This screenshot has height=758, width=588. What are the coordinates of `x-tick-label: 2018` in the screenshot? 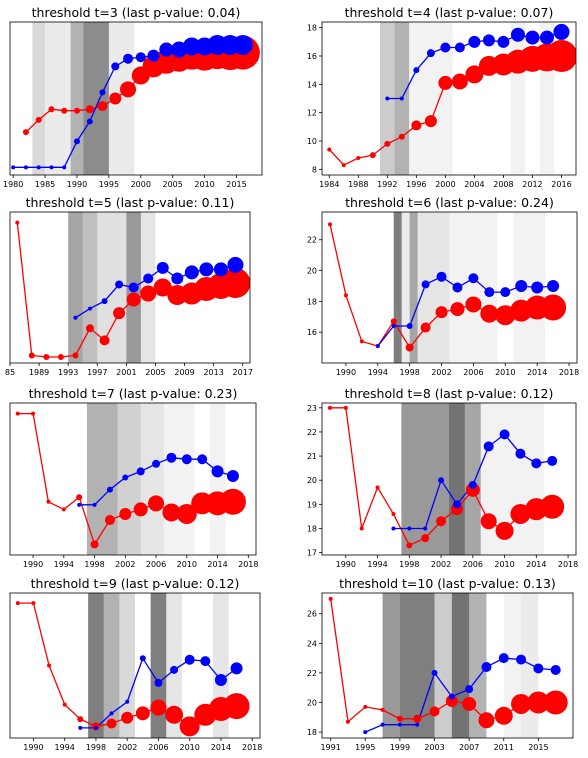 It's located at (248, 564).